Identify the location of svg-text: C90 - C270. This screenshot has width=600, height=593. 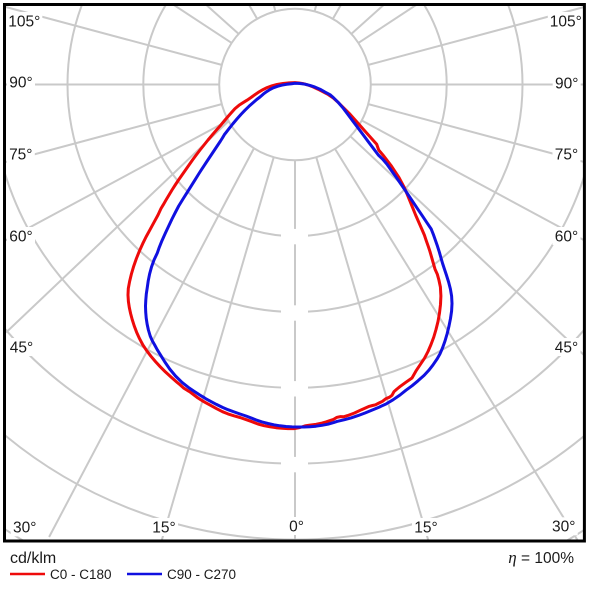
(201, 574).